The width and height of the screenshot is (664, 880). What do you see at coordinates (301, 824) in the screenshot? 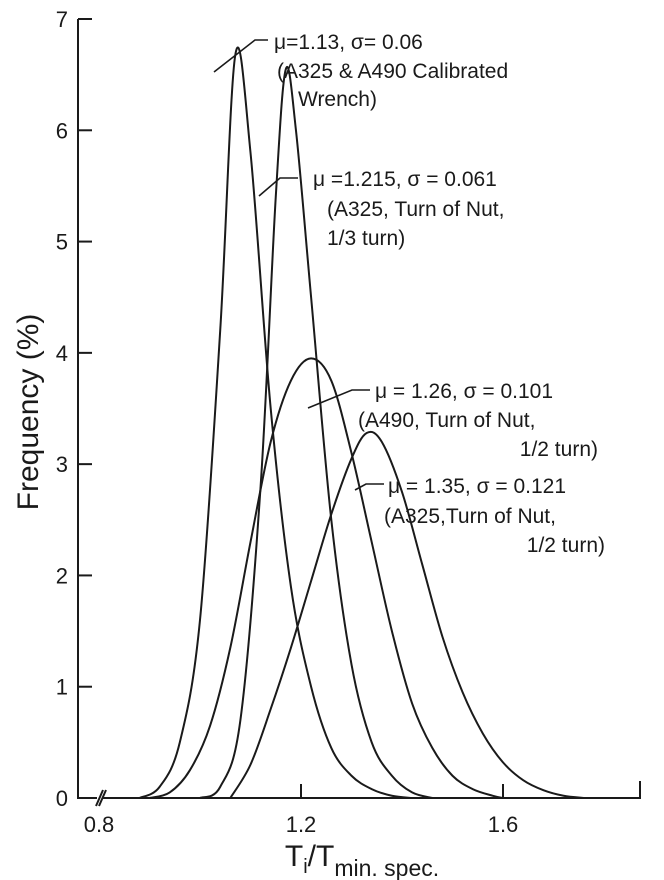
I see `x-tick-label: 1.2` at bounding box center [301, 824].